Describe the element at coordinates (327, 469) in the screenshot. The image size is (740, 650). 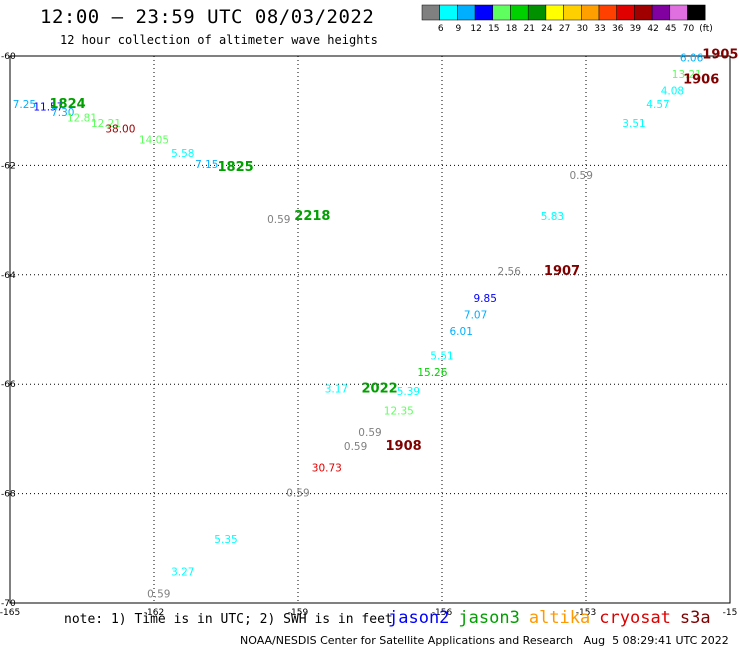
I see `wave-height-label: 30.73` at that location.